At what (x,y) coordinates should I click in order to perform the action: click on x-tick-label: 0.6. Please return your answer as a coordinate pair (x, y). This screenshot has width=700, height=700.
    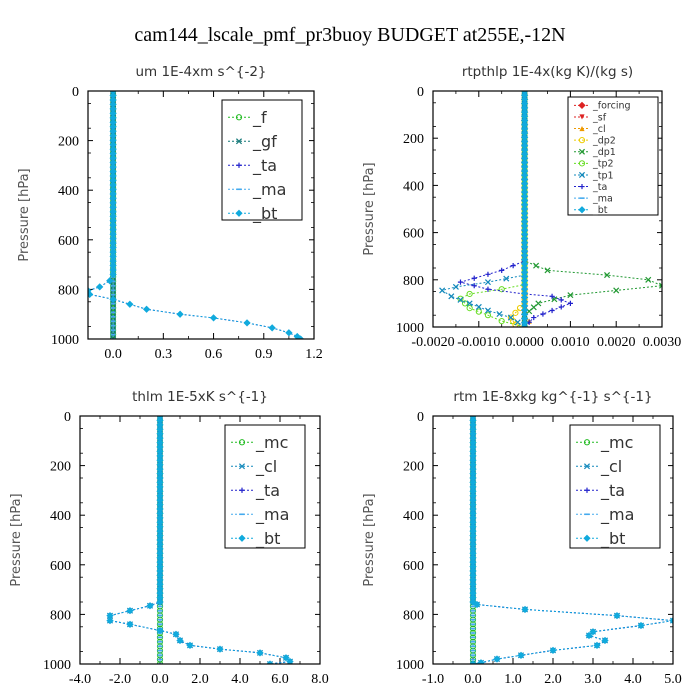
    Looking at the image, I should click on (214, 354).